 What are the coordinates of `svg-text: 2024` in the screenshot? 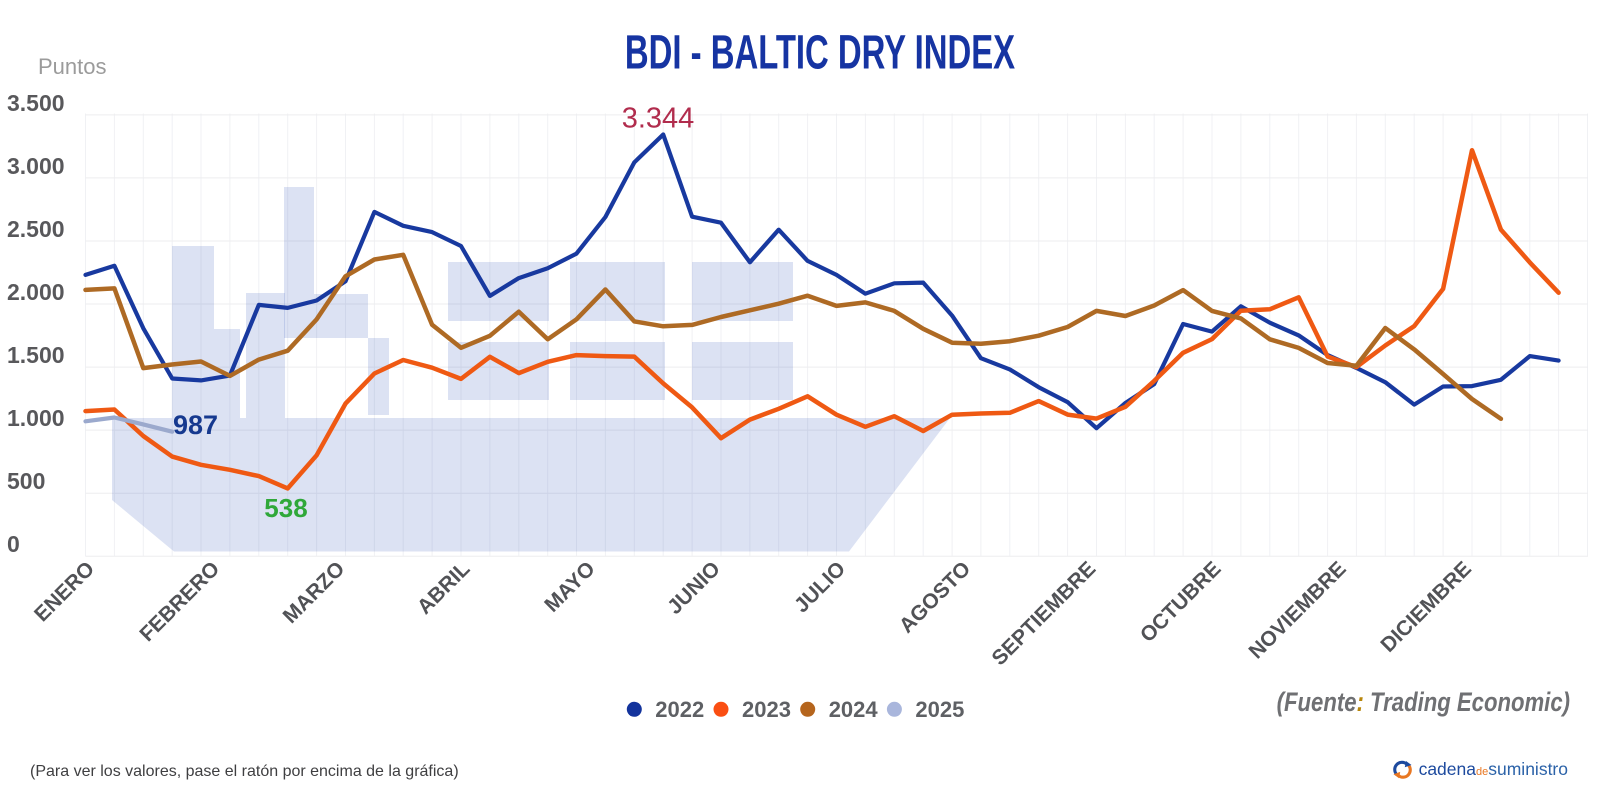 It's located at (854, 709).